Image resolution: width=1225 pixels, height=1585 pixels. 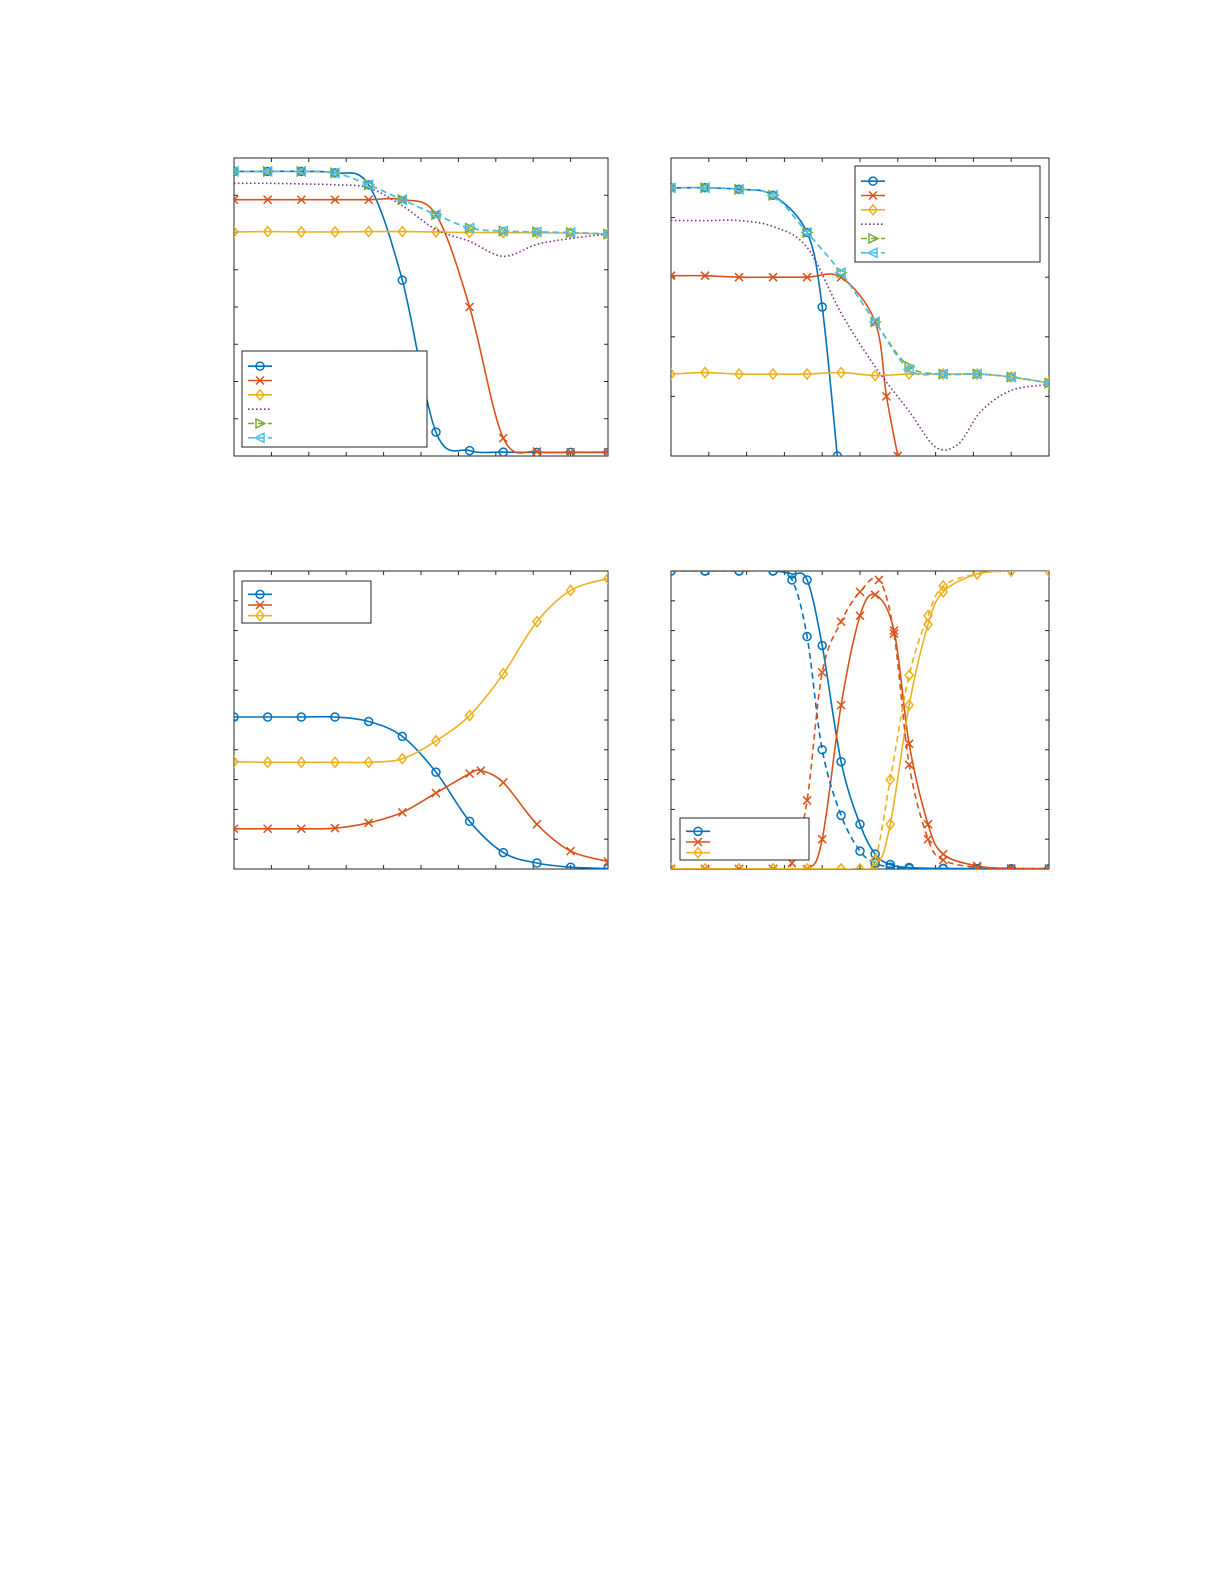 I want to click on tick-marks, so click(x=421, y=720).